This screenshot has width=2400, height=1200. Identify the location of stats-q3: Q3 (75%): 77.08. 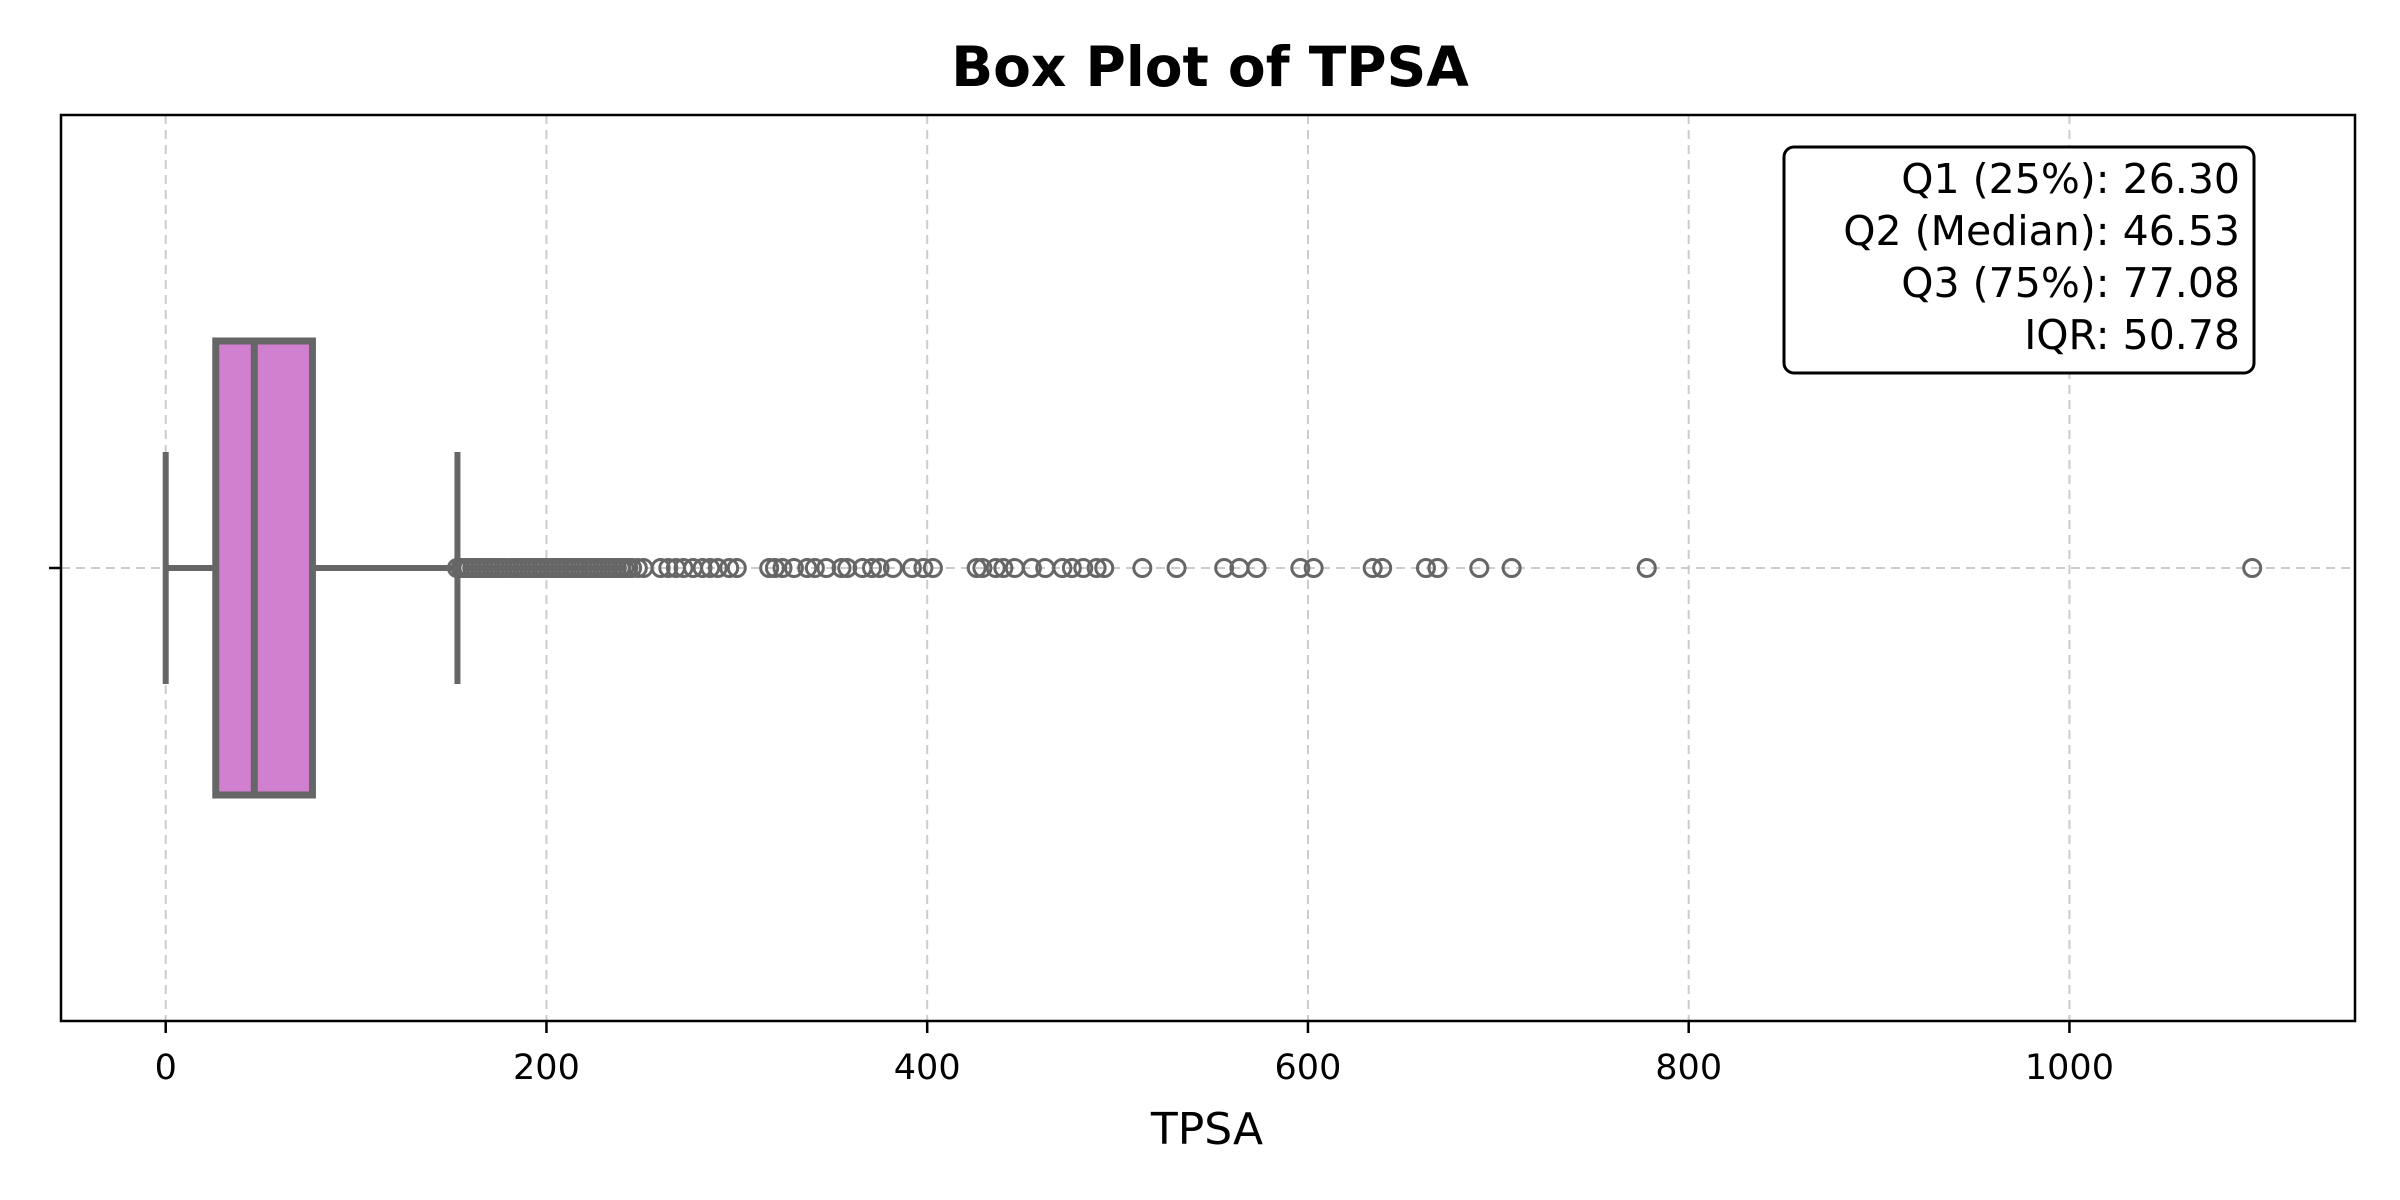
(2070, 283).